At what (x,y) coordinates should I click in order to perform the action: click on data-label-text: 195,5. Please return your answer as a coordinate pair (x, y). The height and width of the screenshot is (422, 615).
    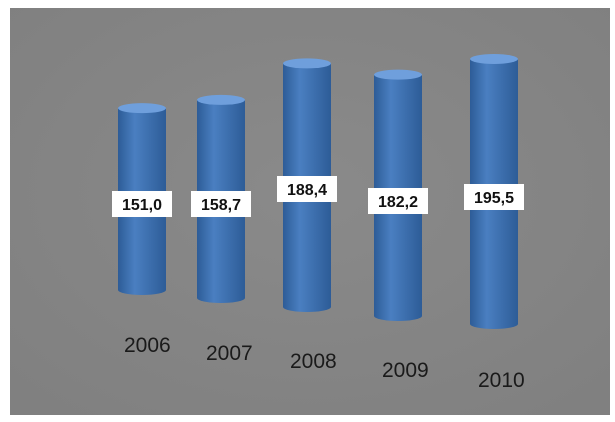
    Looking at the image, I should click on (494, 198).